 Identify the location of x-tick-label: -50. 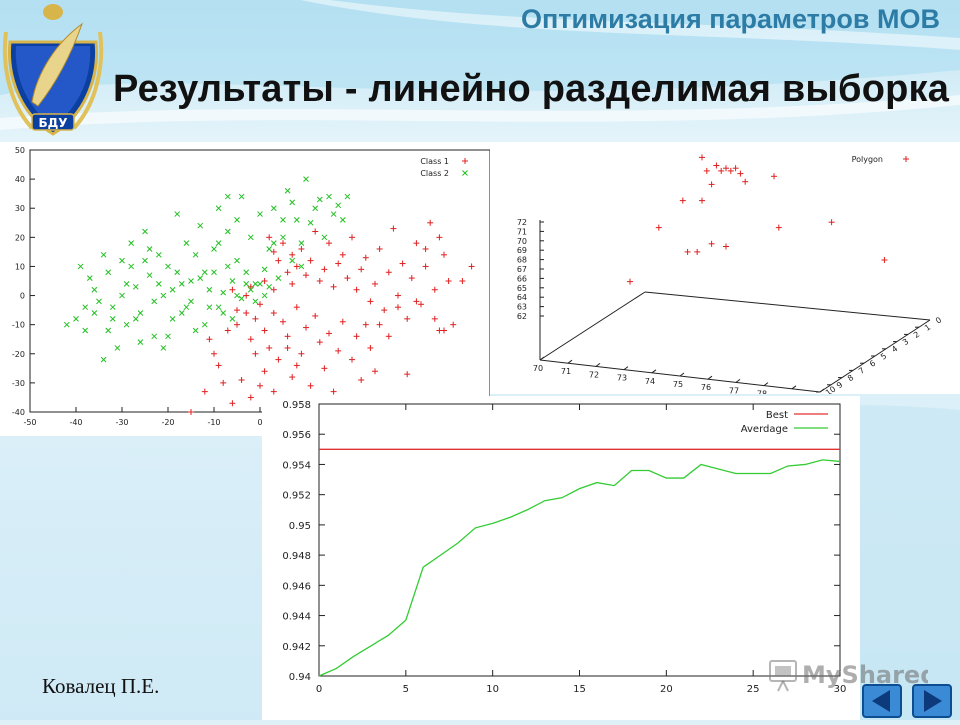
(29, 422).